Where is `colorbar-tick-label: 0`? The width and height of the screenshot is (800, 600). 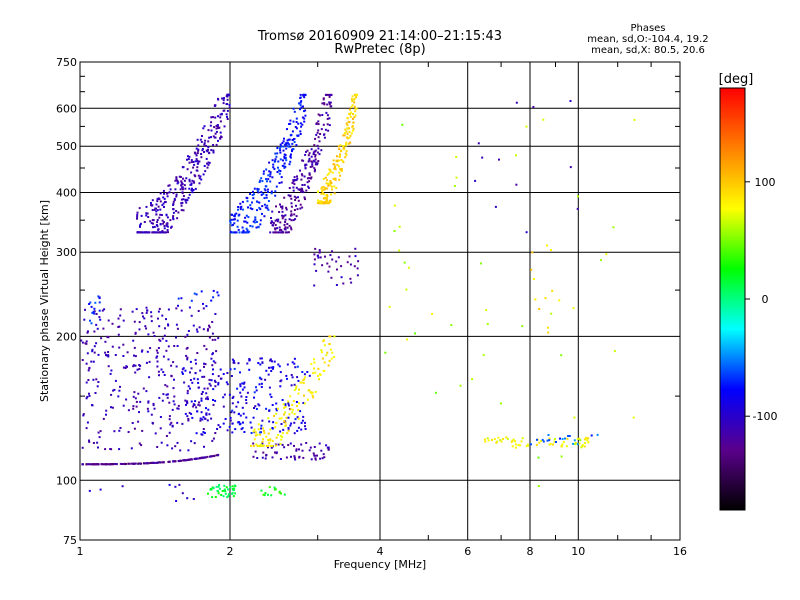 colorbar-tick-label: 0 is located at coordinates (765, 299).